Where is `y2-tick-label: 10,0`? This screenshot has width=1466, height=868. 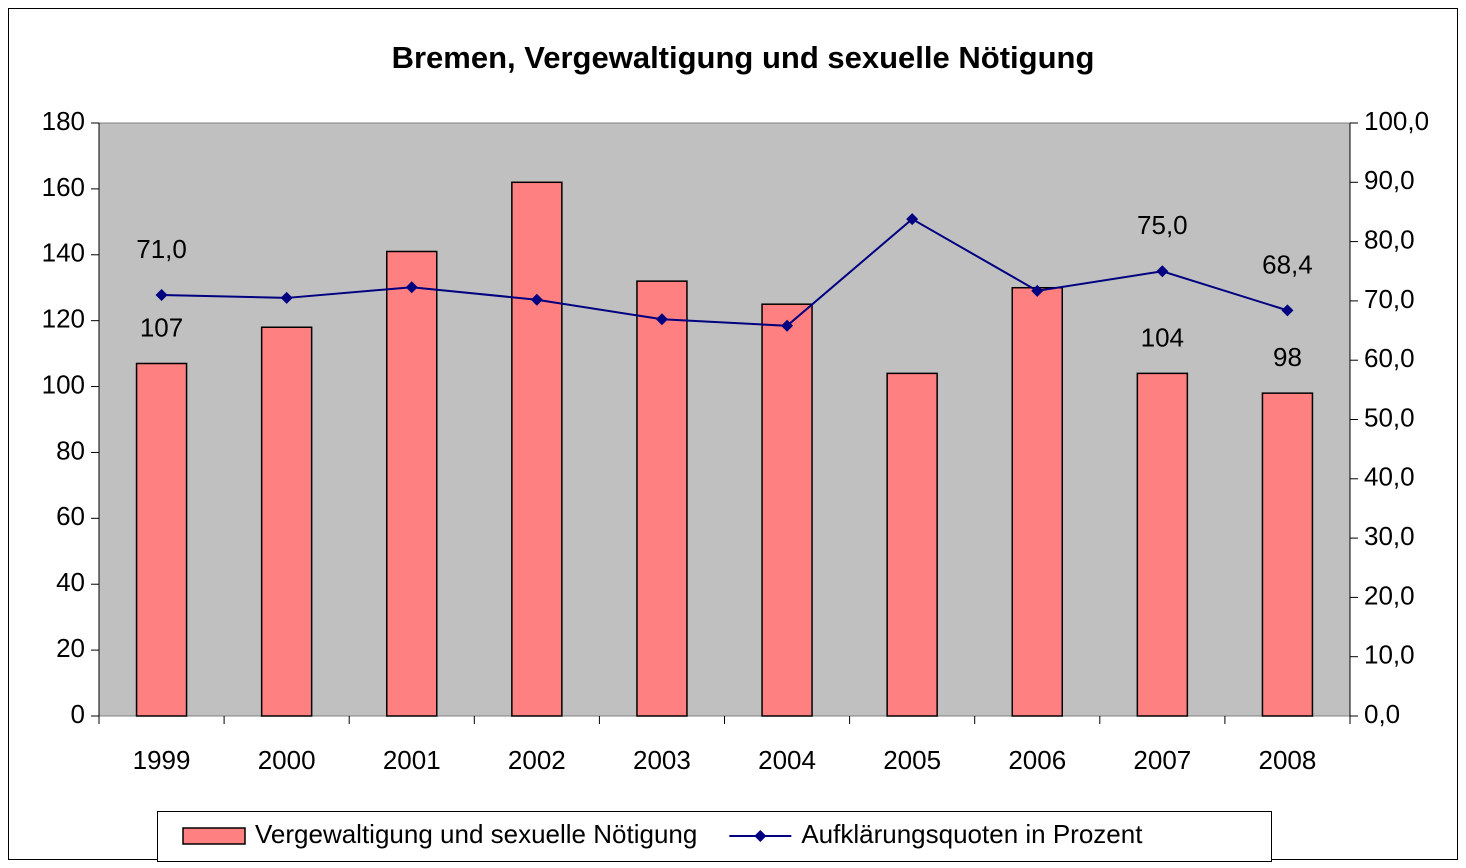
y2-tick-label: 10,0 is located at coordinates (1389, 655).